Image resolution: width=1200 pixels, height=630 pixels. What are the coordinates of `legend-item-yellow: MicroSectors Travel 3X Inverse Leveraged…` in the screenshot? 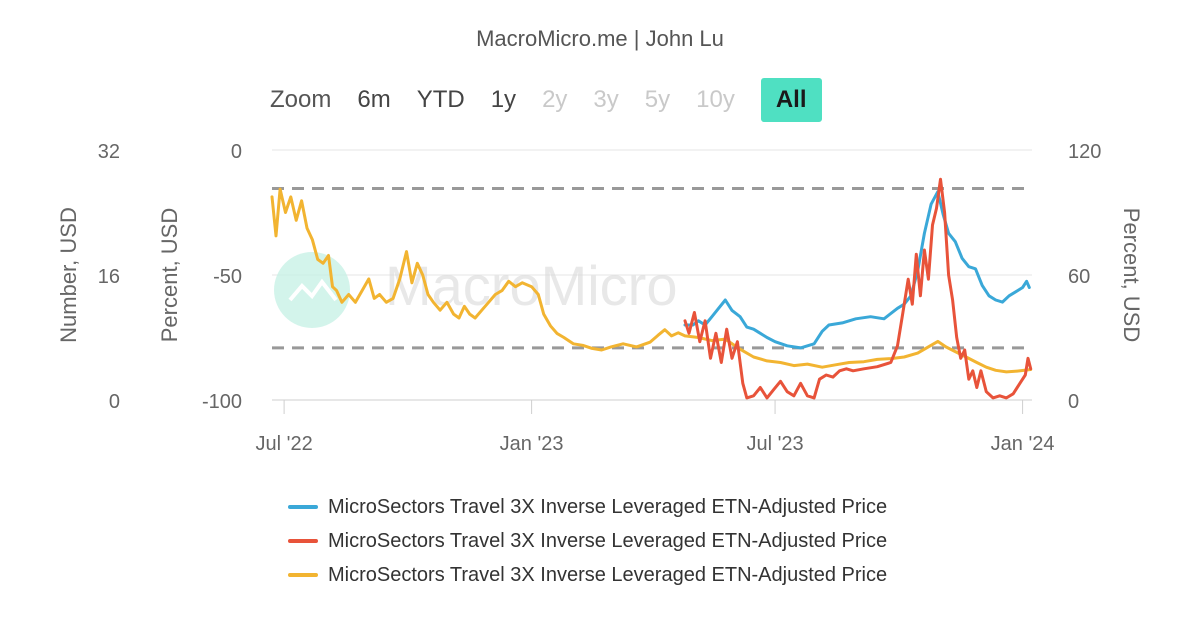 It's located at (587, 575).